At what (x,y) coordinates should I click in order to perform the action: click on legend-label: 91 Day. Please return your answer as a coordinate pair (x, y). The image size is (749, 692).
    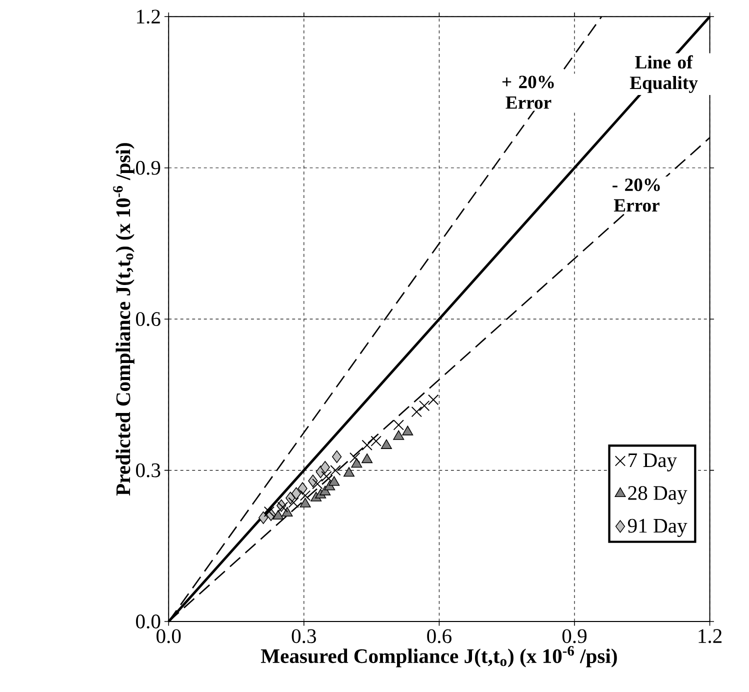
    Looking at the image, I should click on (658, 527).